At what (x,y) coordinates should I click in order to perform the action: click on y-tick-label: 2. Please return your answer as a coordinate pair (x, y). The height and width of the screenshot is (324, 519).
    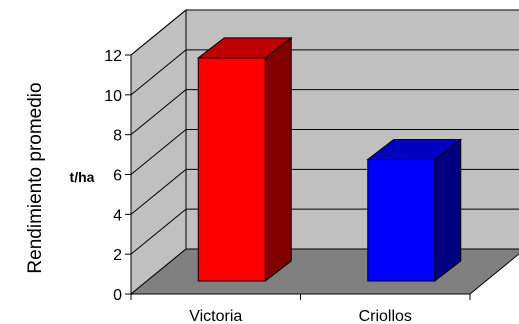
    Looking at the image, I should click on (117, 255).